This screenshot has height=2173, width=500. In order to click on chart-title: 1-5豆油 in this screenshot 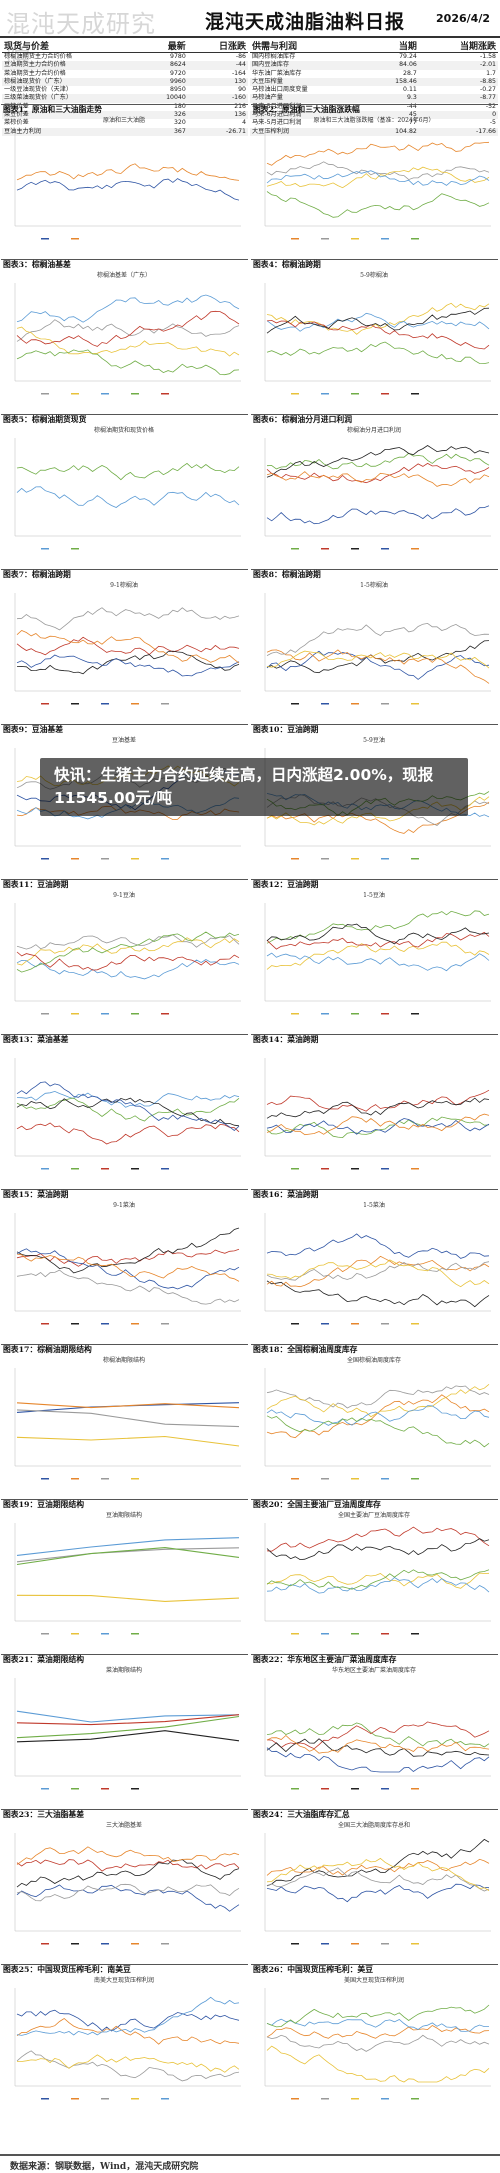, I will do `click(374, 895)`.